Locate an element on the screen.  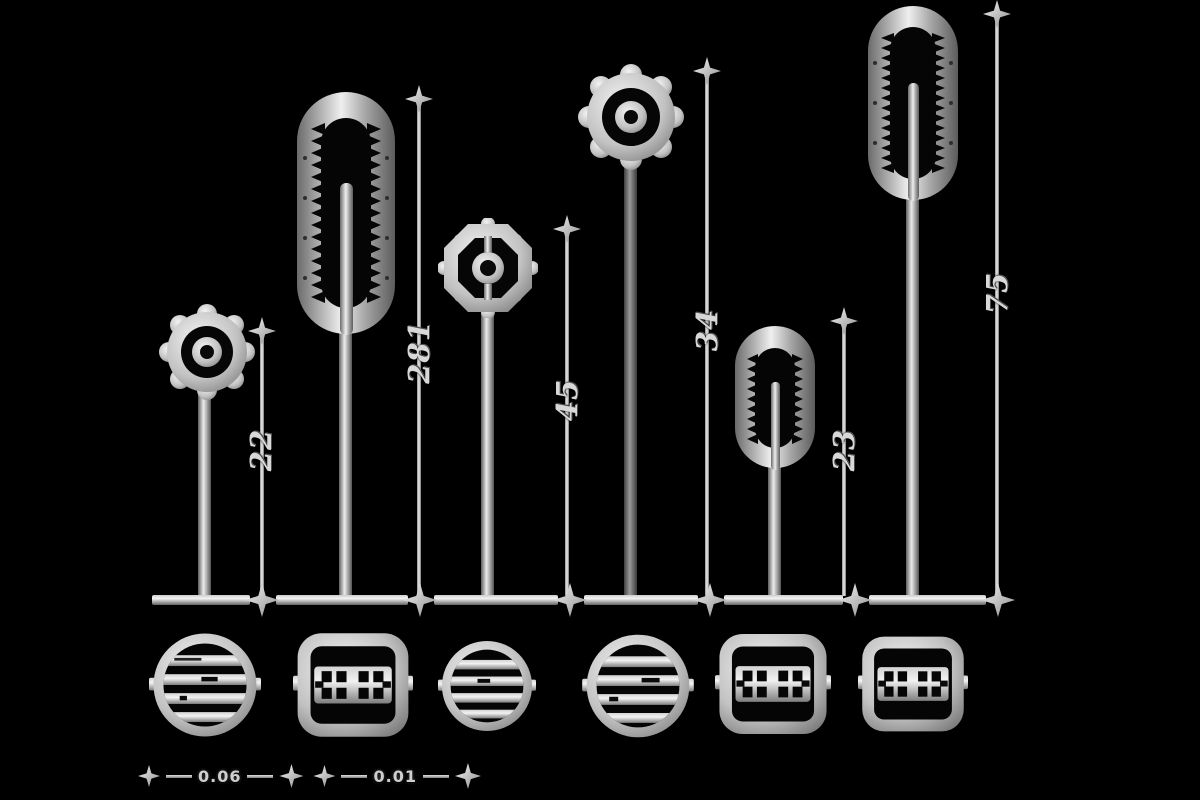
value-label-3: 45 is located at coordinates (567, 400).